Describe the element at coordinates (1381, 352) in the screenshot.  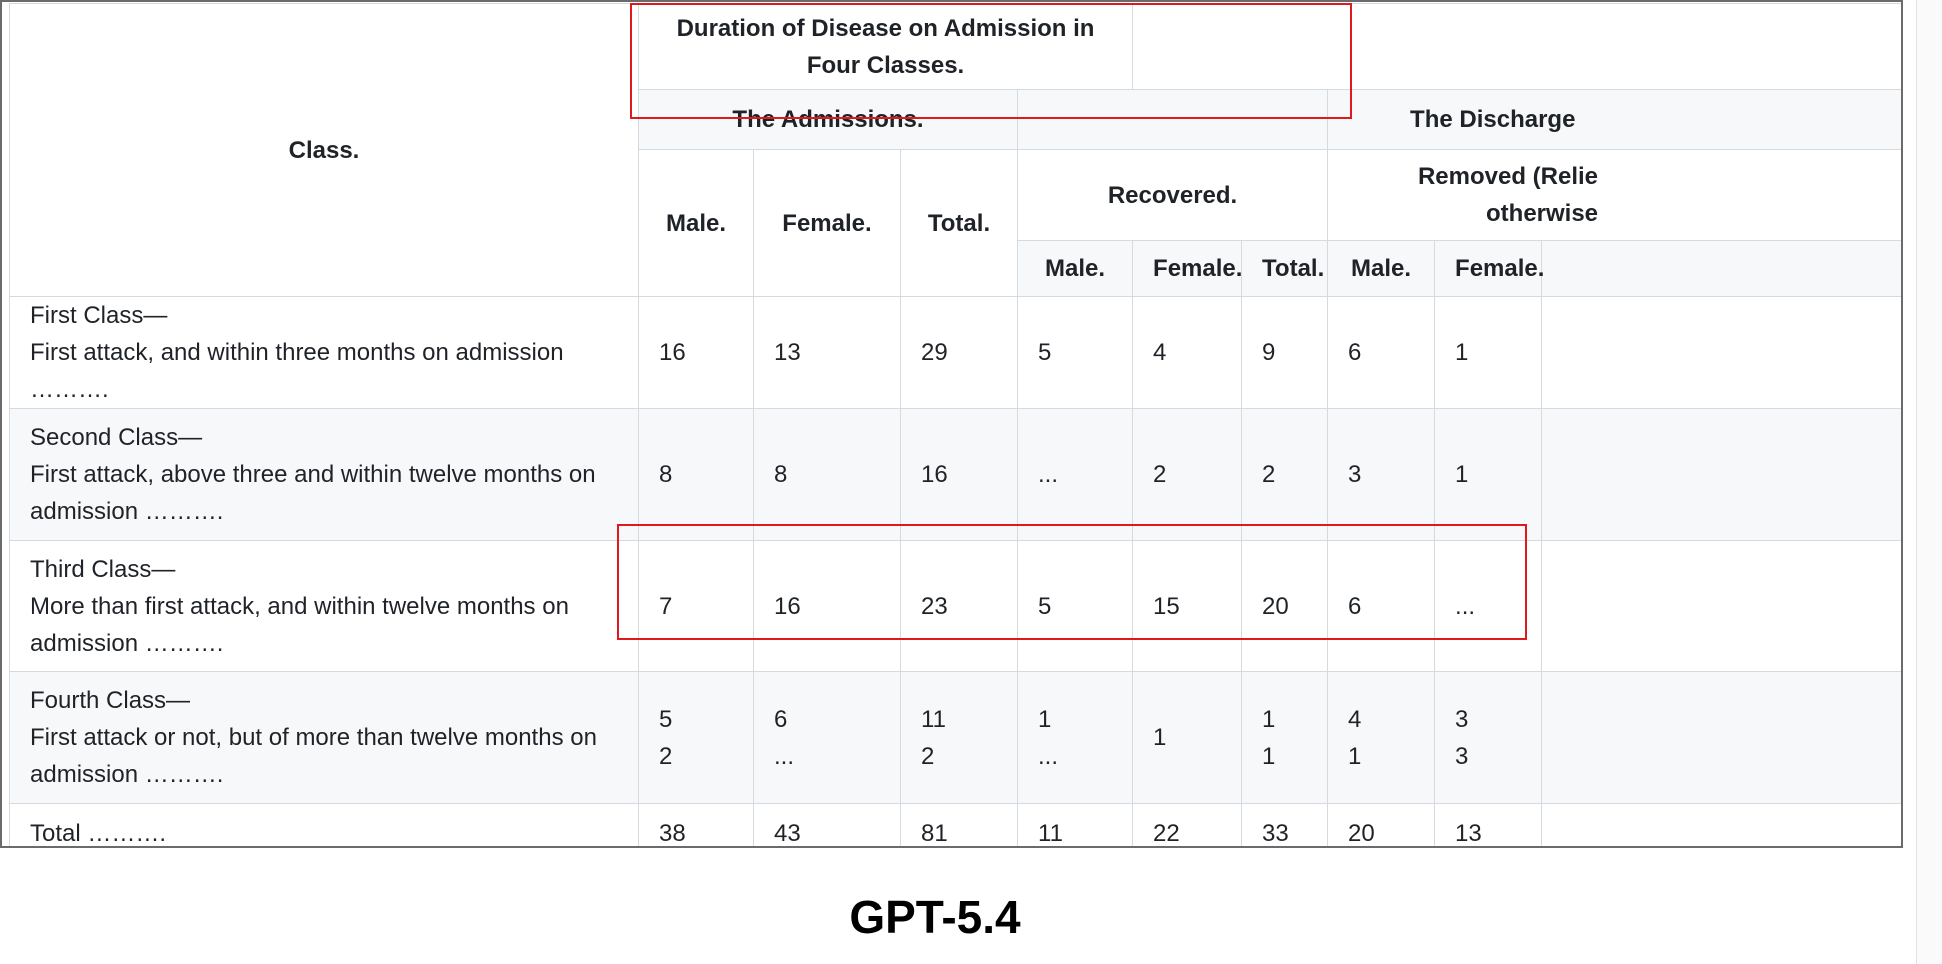
I see `cell-rem-male: 6` at that location.